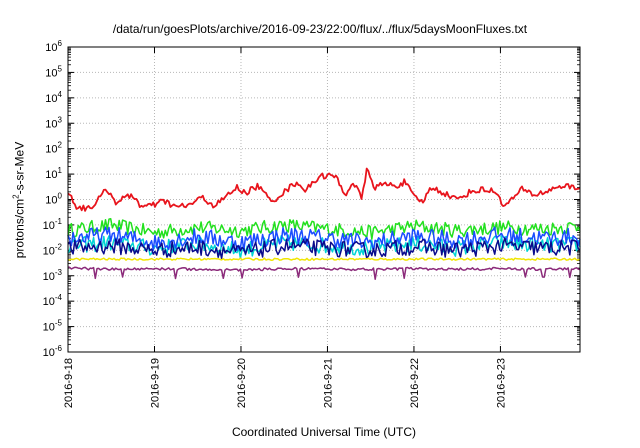 The height and width of the screenshot is (448, 640). Describe the element at coordinates (53, 351) in the screenshot. I see `y-tick-label: 10⁻⁶` at that location.